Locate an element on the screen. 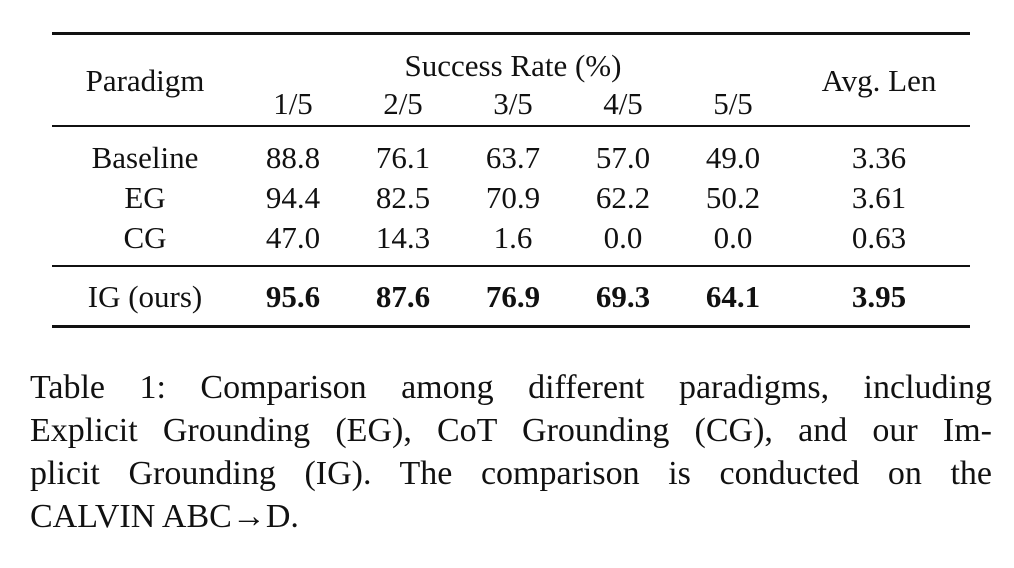 This screenshot has height=568, width=1014. row-paradigm: EG is located at coordinates (145, 197).